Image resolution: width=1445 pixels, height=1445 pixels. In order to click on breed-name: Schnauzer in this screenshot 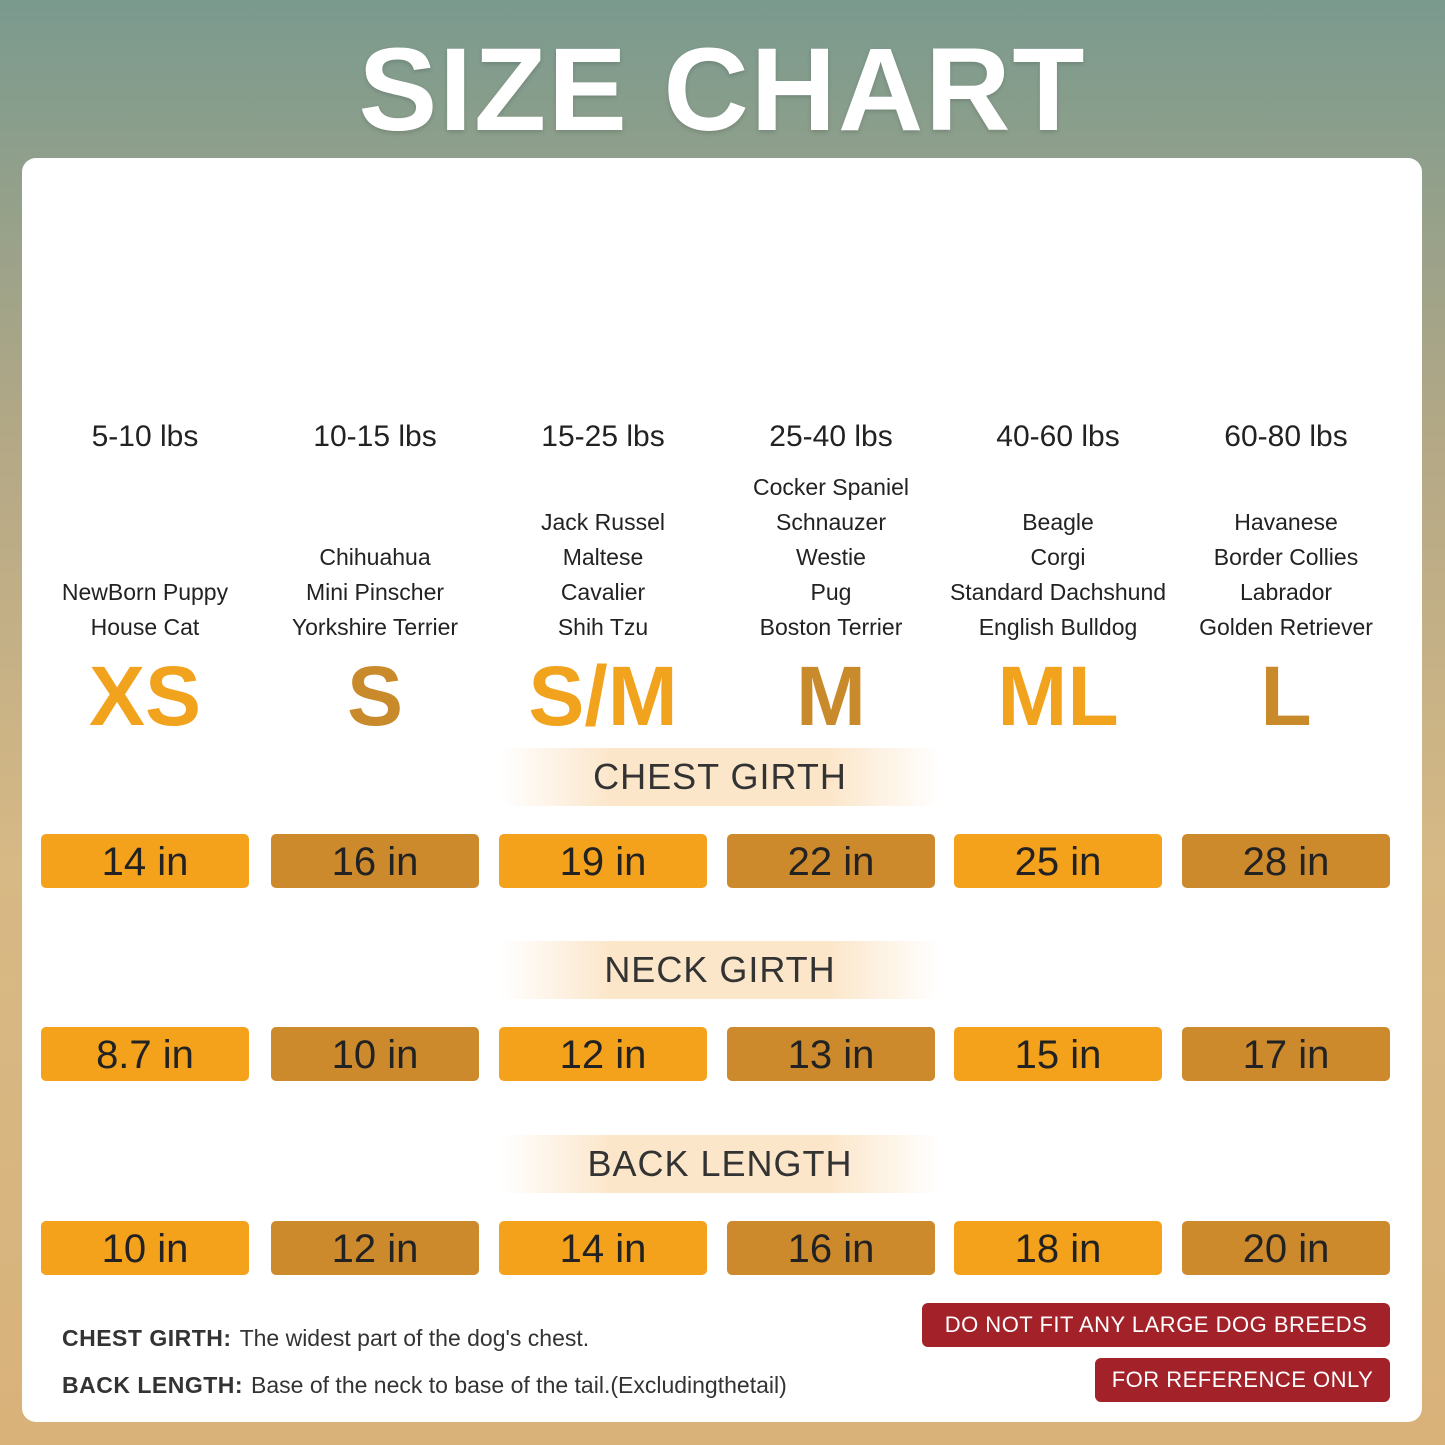, I will do `click(831, 522)`.